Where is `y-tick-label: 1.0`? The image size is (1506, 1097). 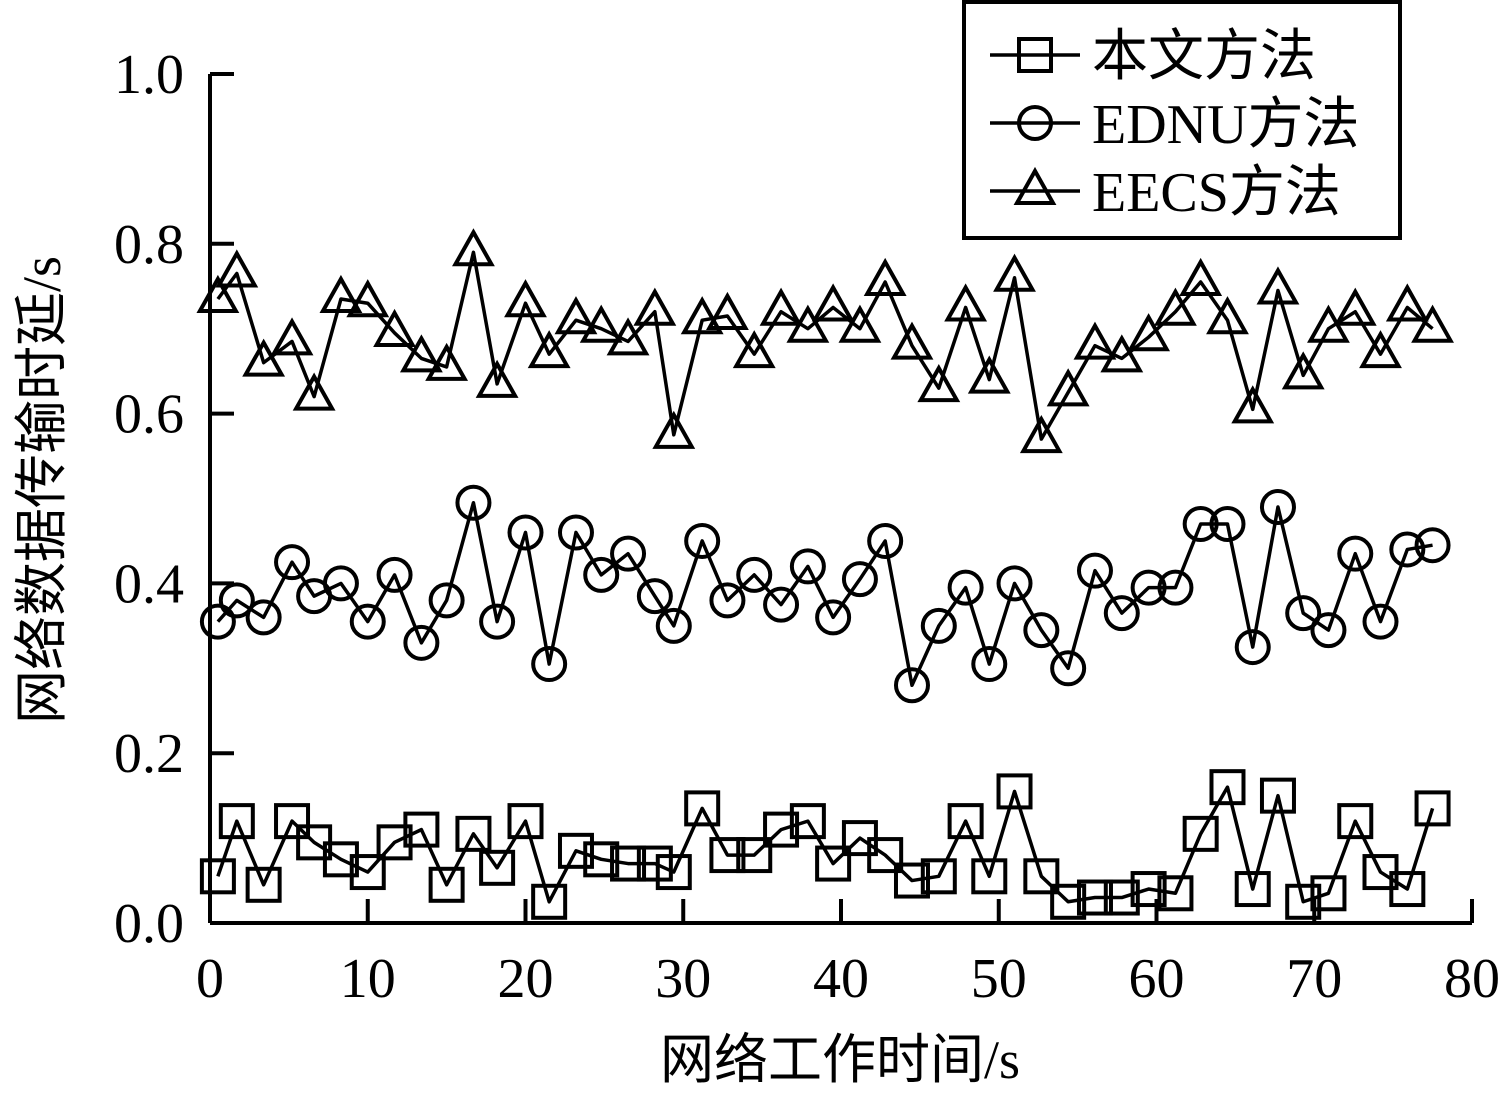
y-tick-label: 1.0 is located at coordinates (149, 75).